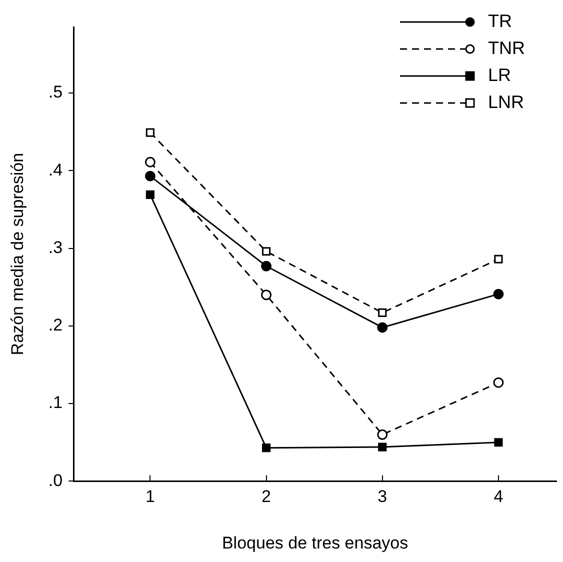 This screenshot has width=563, height=562. What do you see at coordinates (55, 325) in the screenshot?
I see `y-tick-label: .2` at bounding box center [55, 325].